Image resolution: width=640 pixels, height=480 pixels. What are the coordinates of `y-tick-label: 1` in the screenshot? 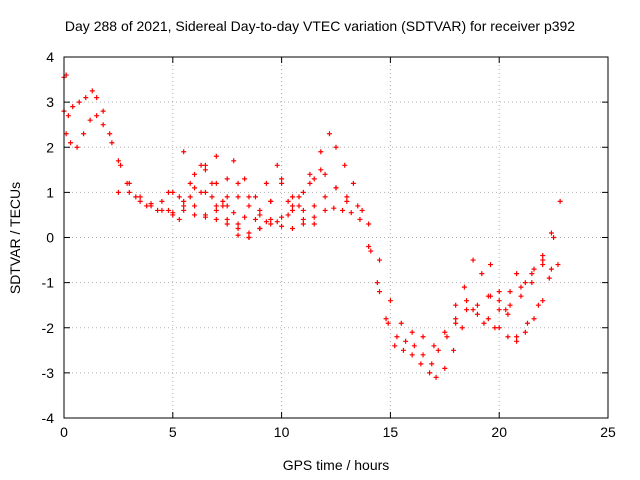 It's located at (50, 192).